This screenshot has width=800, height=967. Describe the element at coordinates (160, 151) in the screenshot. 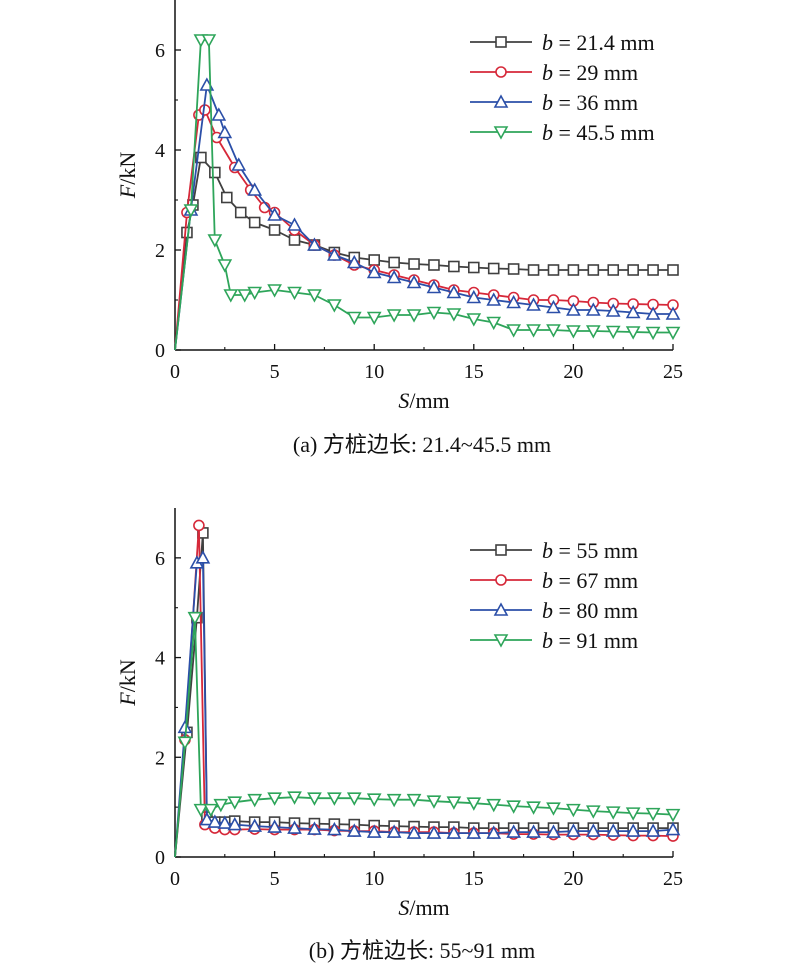

I see `y-tick-label: 4` at that location.